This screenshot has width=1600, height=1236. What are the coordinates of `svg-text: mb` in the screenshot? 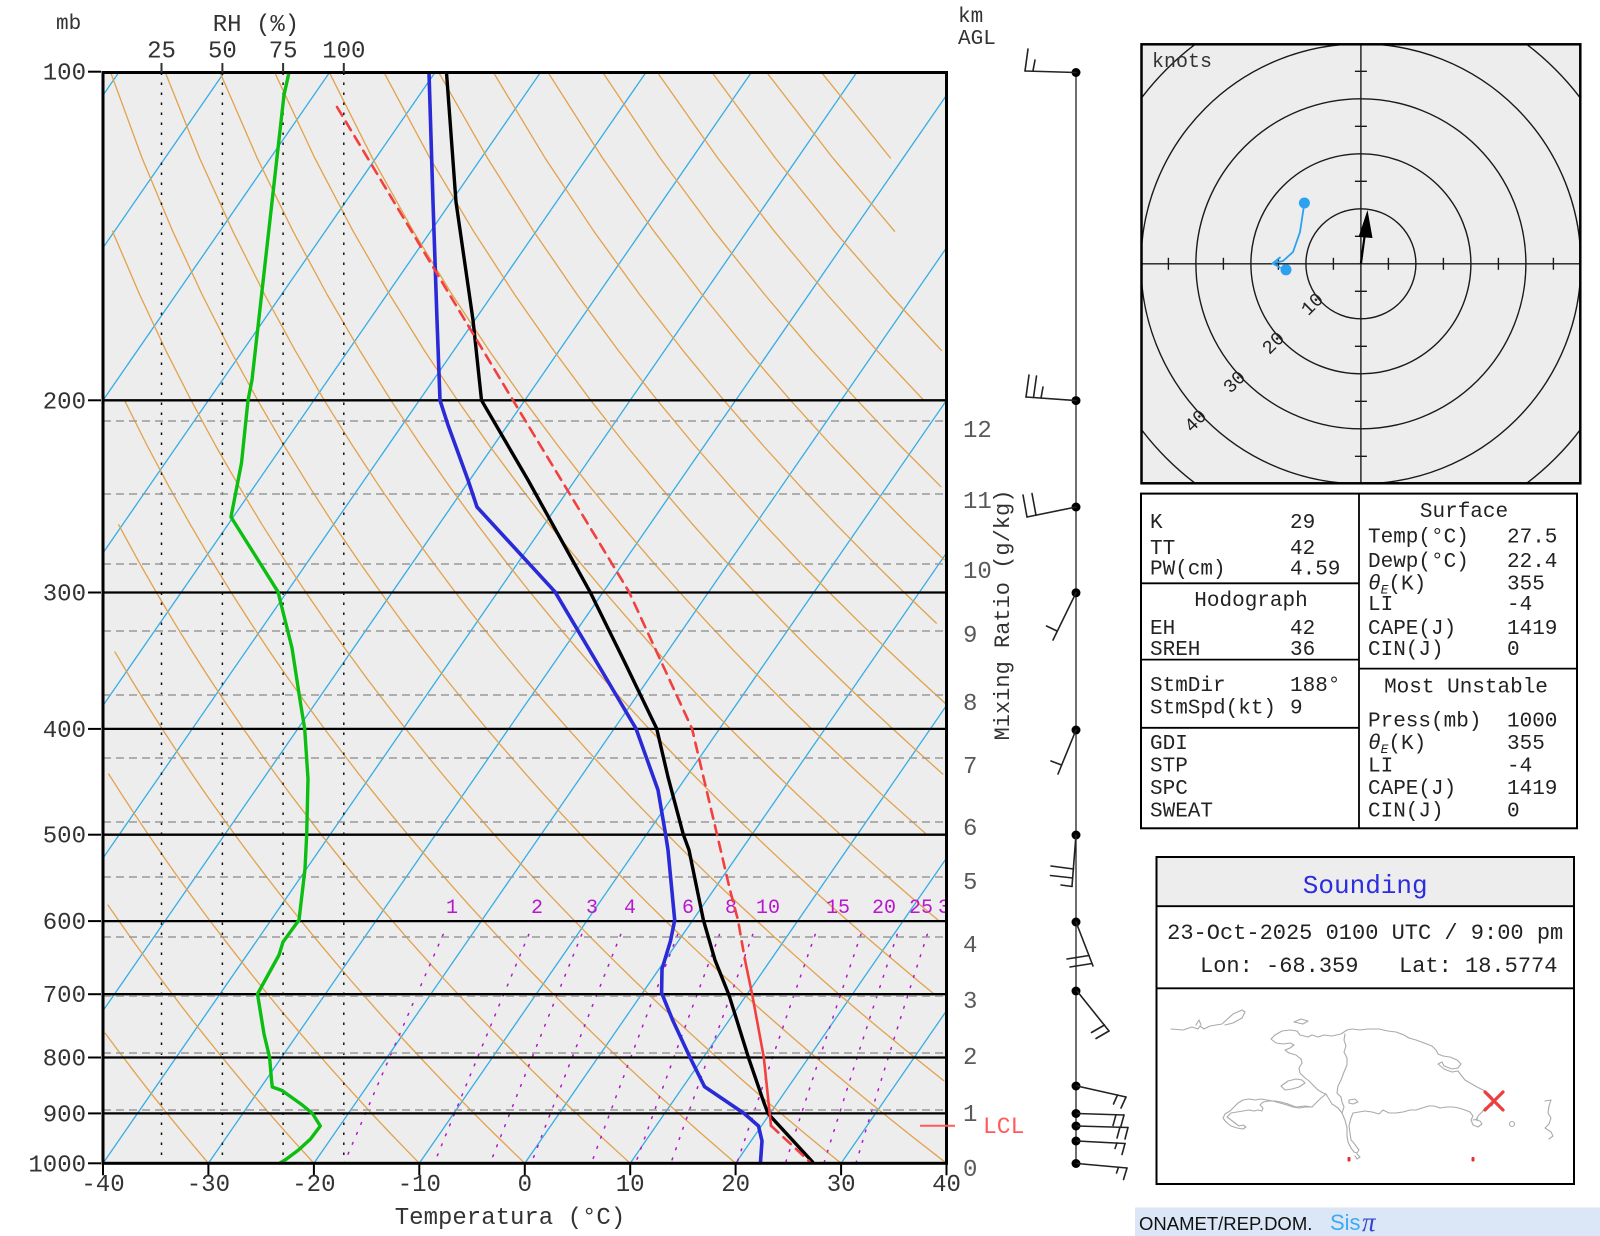 It's located at (68, 24).